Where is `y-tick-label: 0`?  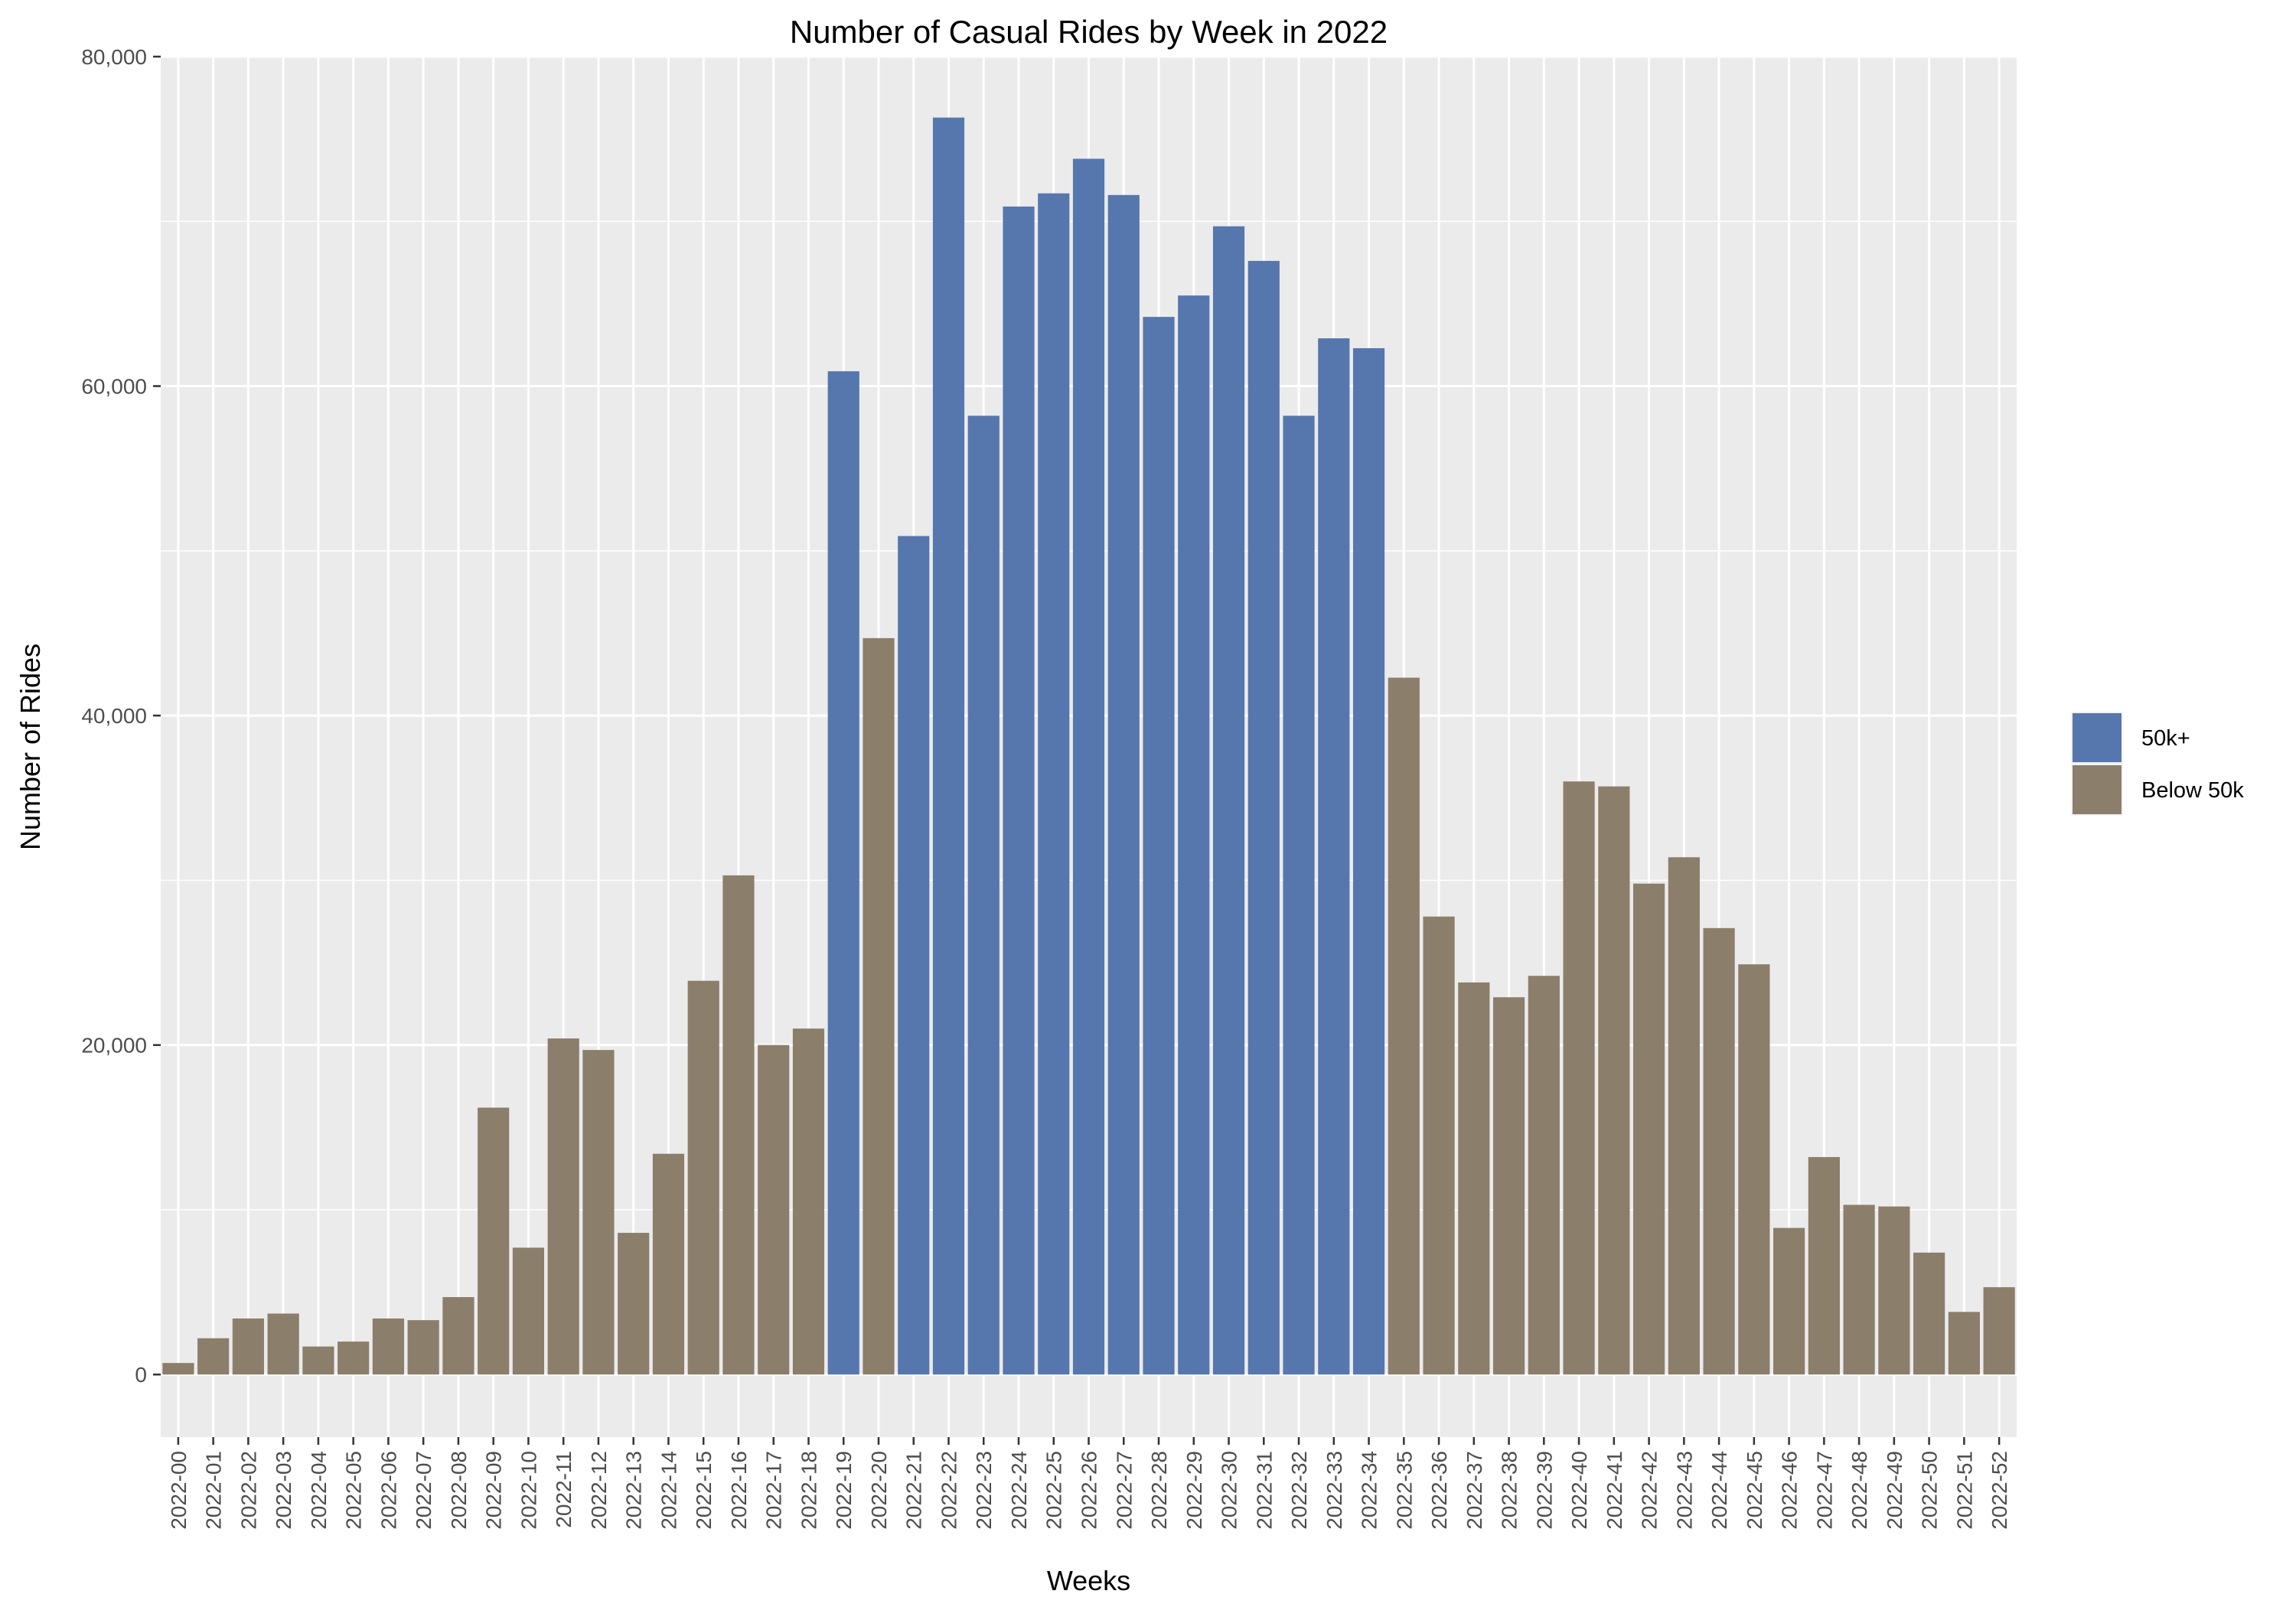
y-tick-label: 0 is located at coordinates (141, 1375).